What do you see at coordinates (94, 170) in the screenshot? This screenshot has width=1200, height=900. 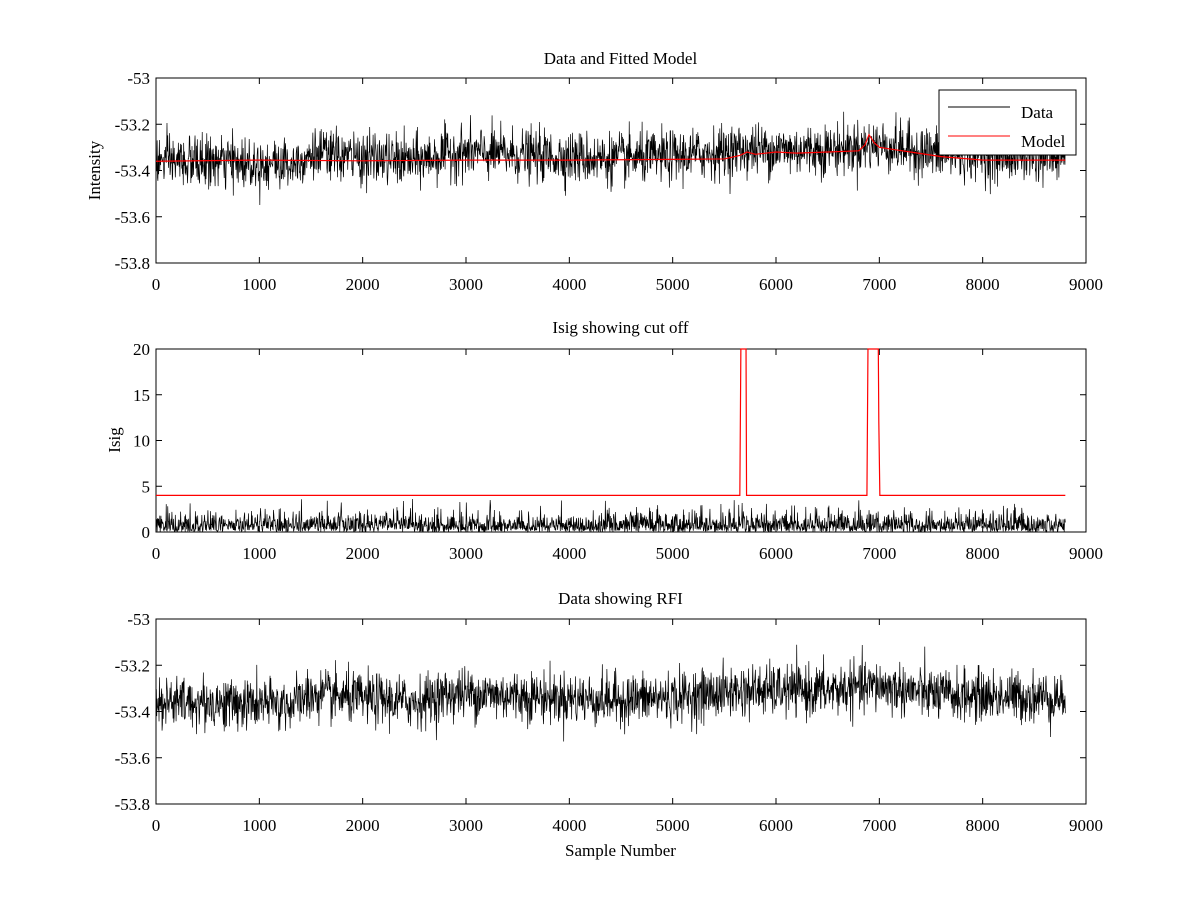 I see `panel-1-ylabel: Intensity` at bounding box center [94, 170].